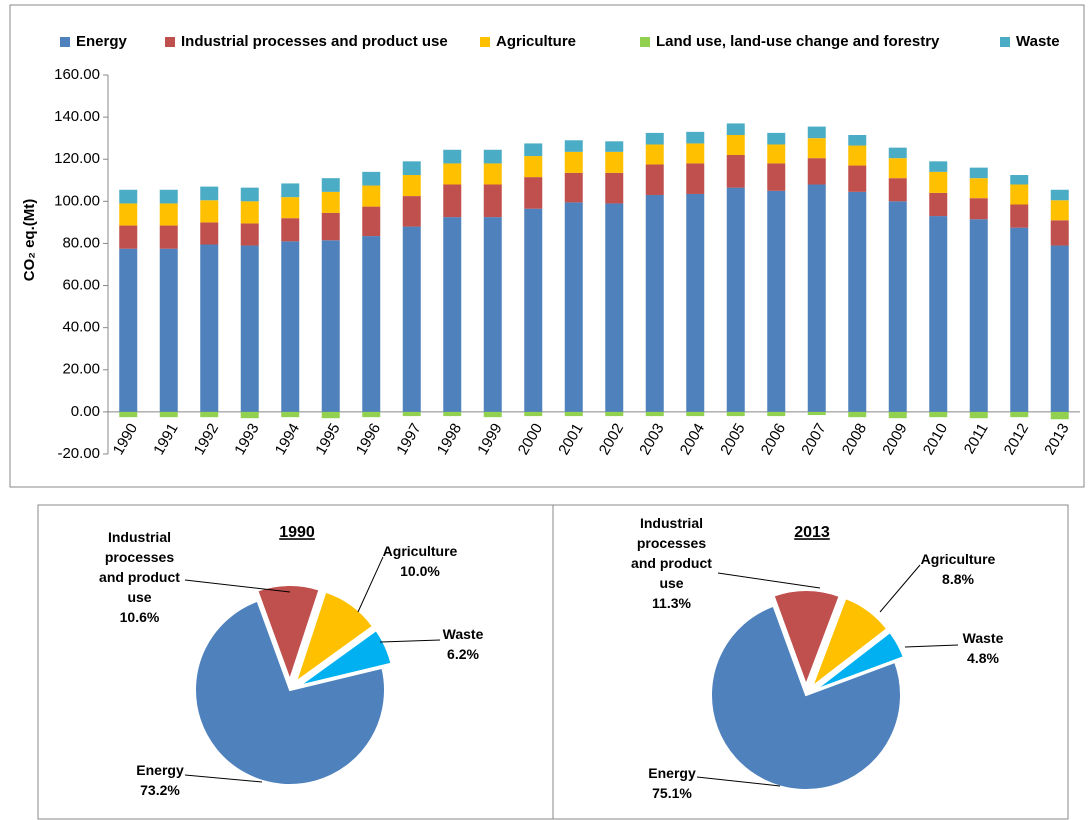  What do you see at coordinates (463, 644) in the screenshot?
I see `slice-label: Waste 6.2%` at bounding box center [463, 644].